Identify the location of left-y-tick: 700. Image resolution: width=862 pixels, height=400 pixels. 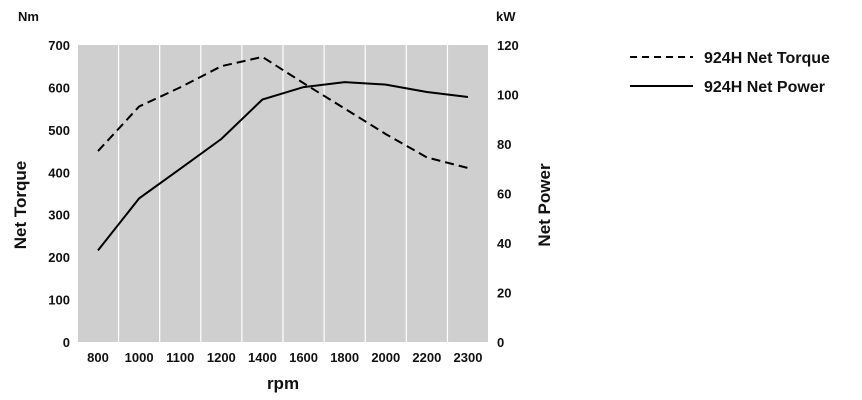
(59, 45).